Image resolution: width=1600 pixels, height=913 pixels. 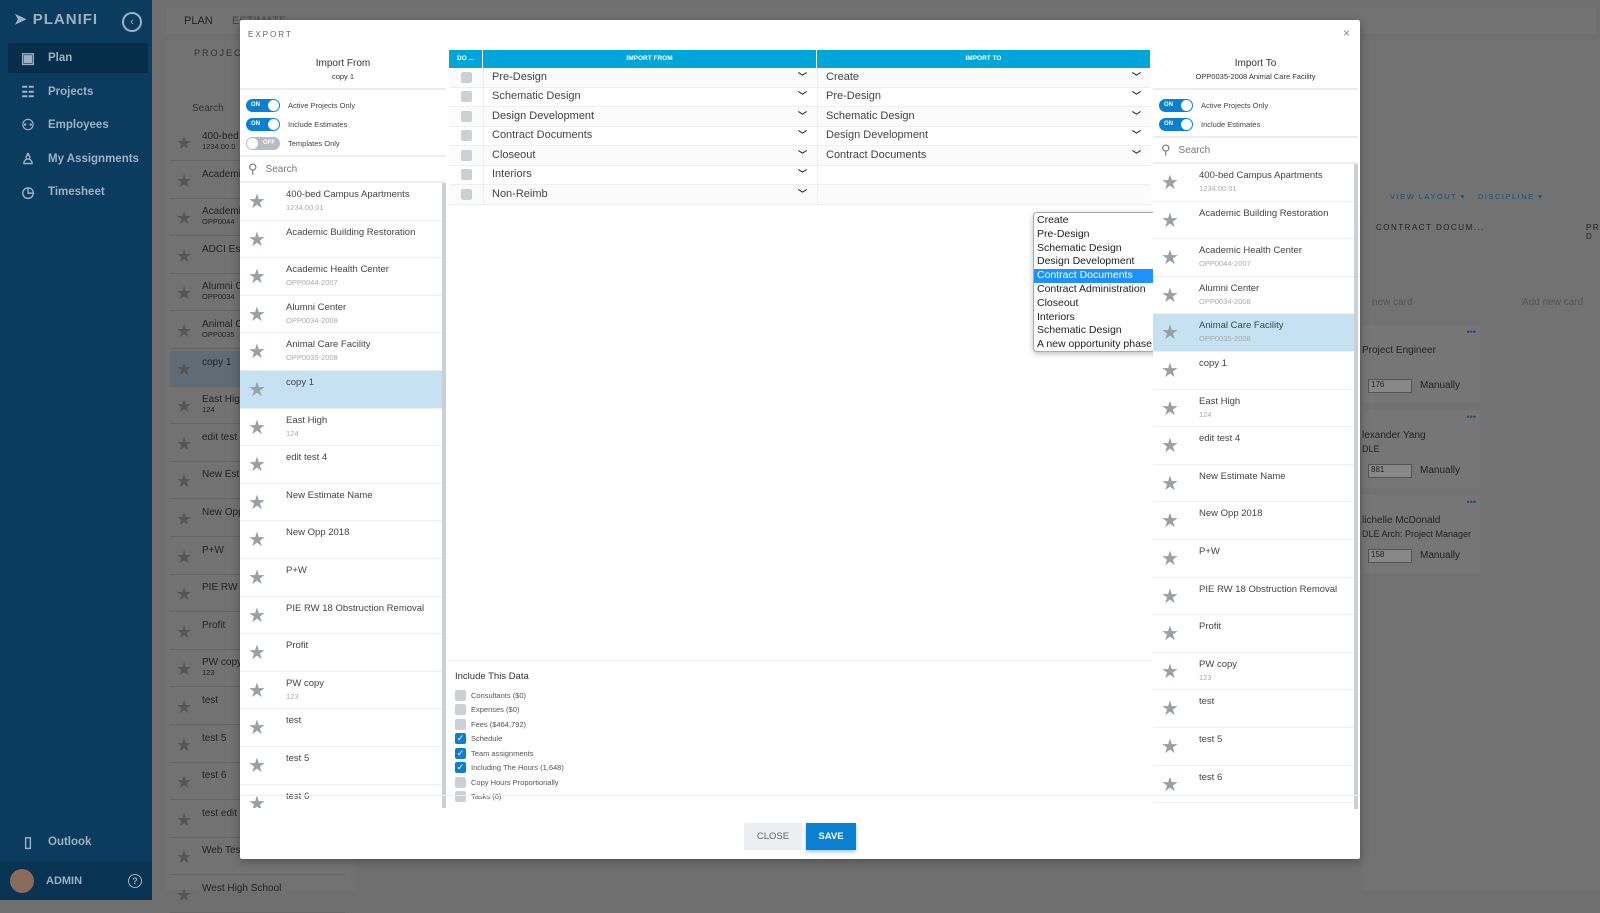 What do you see at coordinates (1421, 449) in the screenshot?
I see `assignment-card: lexander Yang DLE 881 Manually •••` at bounding box center [1421, 449].